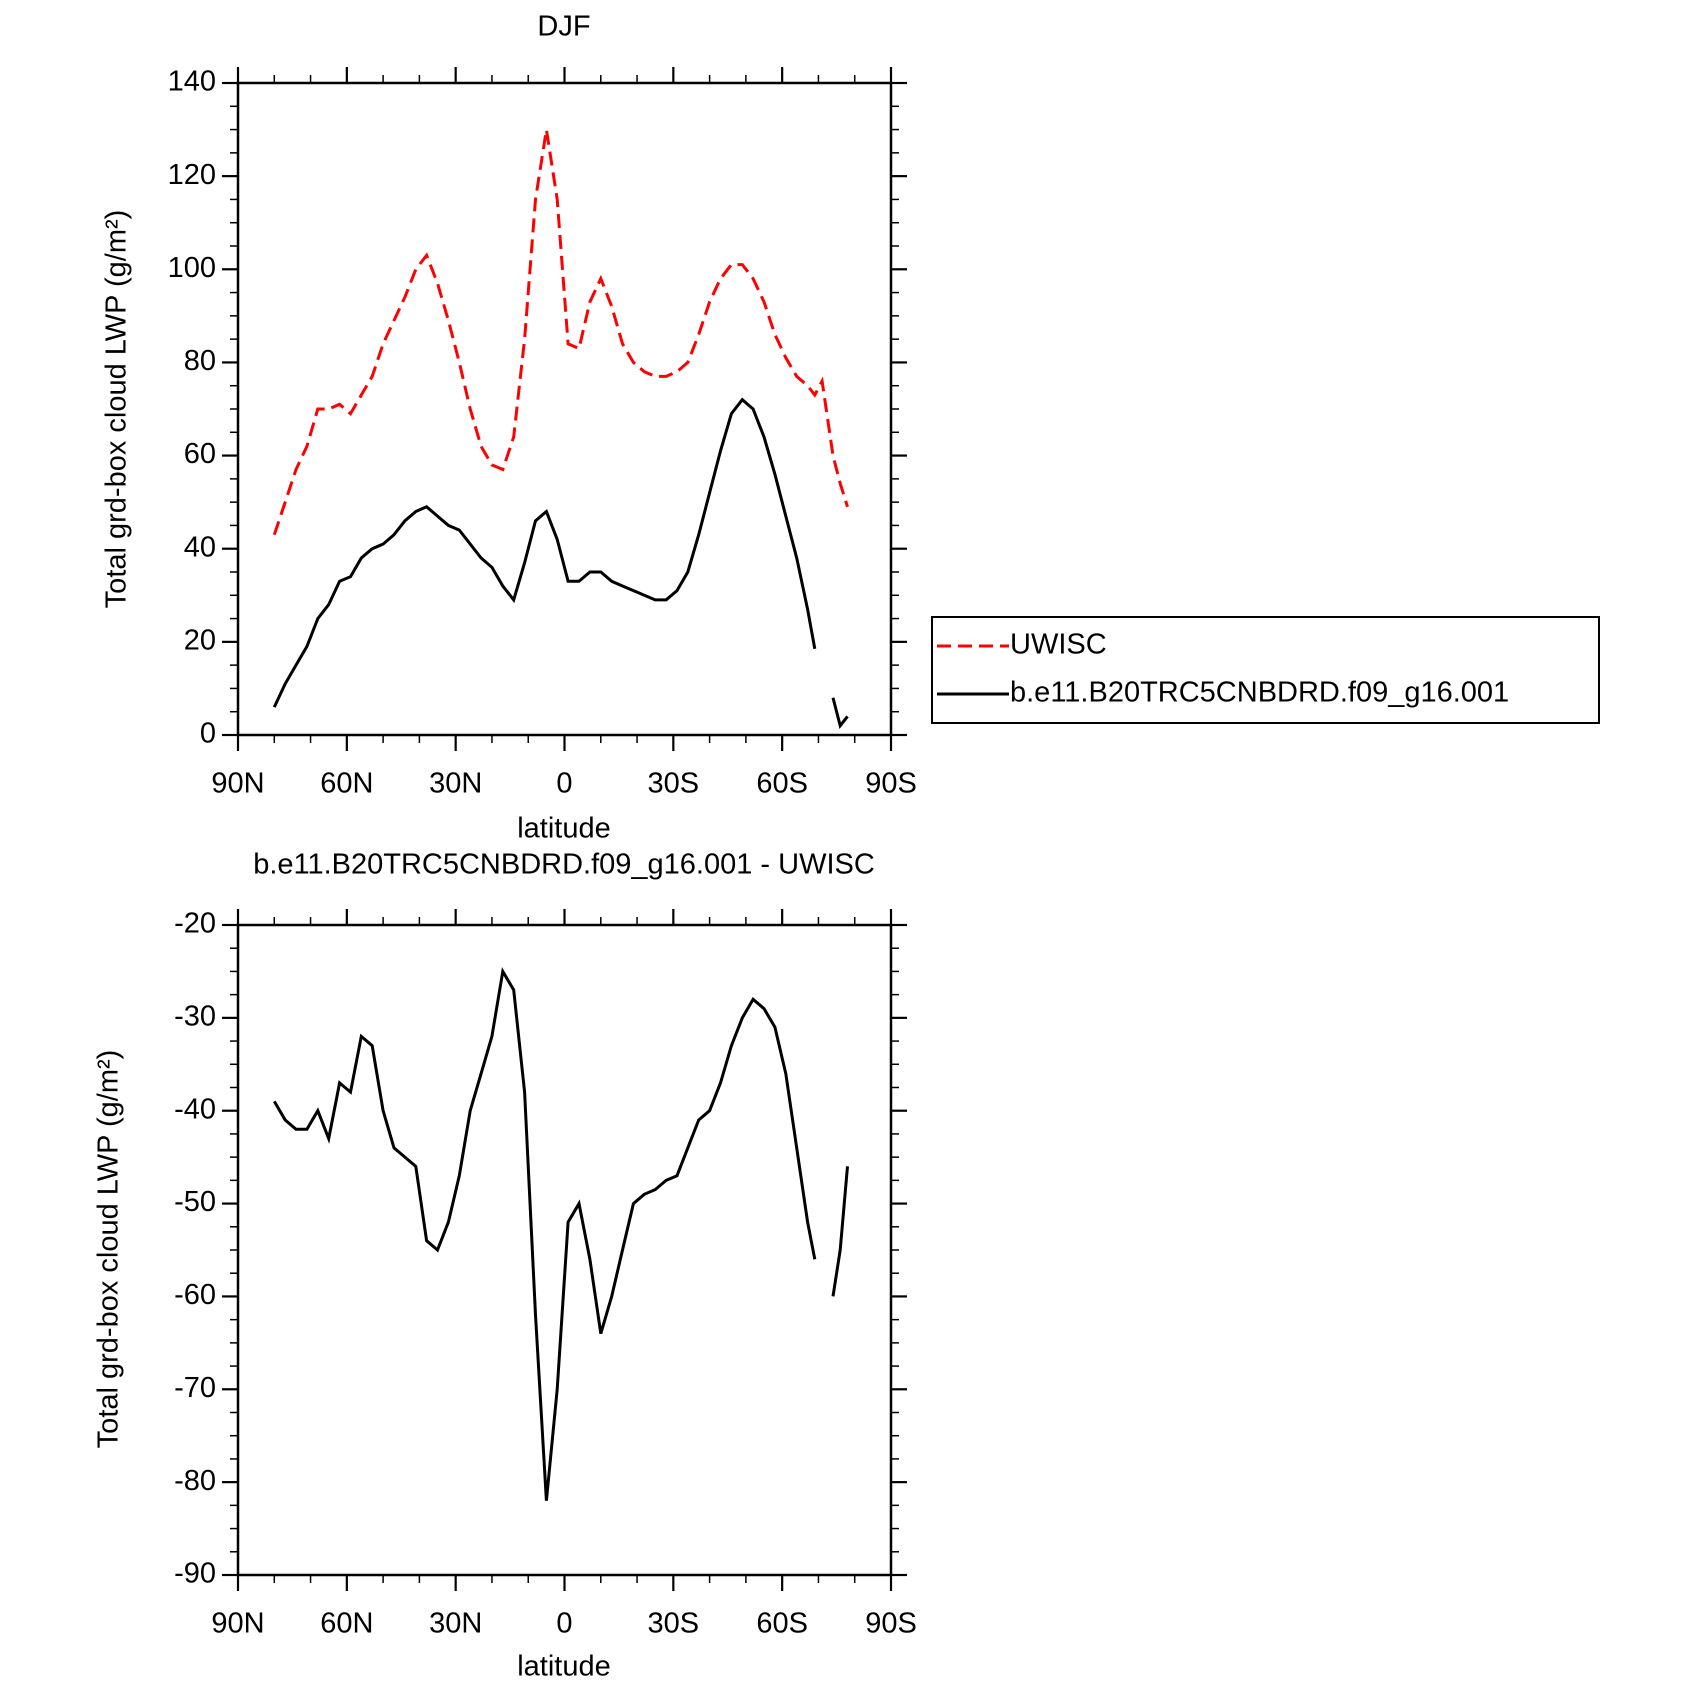  Describe the element at coordinates (195, 1574) in the screenshot. I see `y-tick-label: -90` at that location.